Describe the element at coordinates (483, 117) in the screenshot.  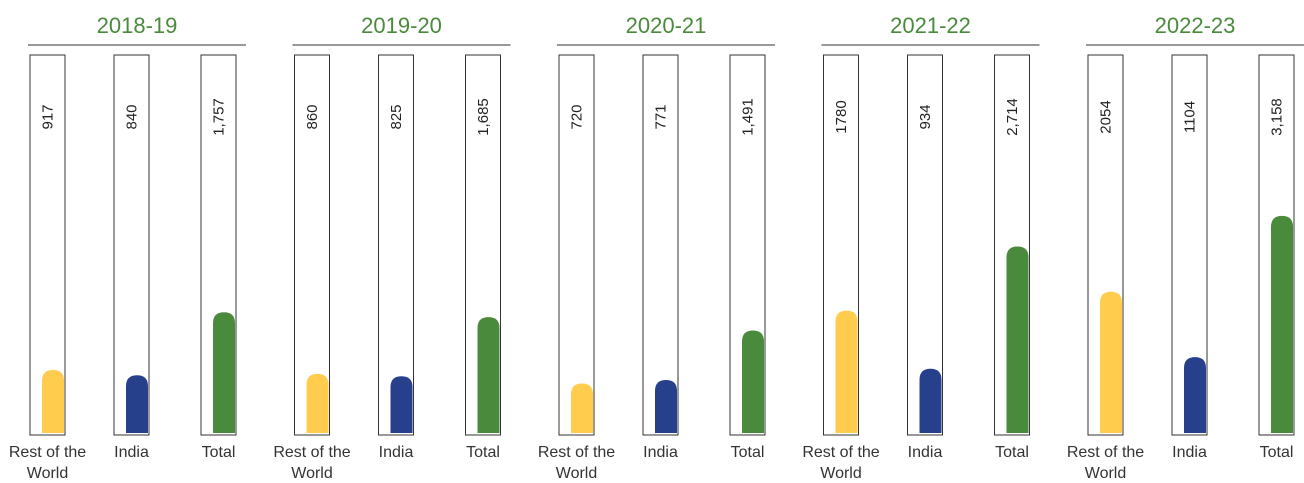
I see `value-label: 1,685` at that location.